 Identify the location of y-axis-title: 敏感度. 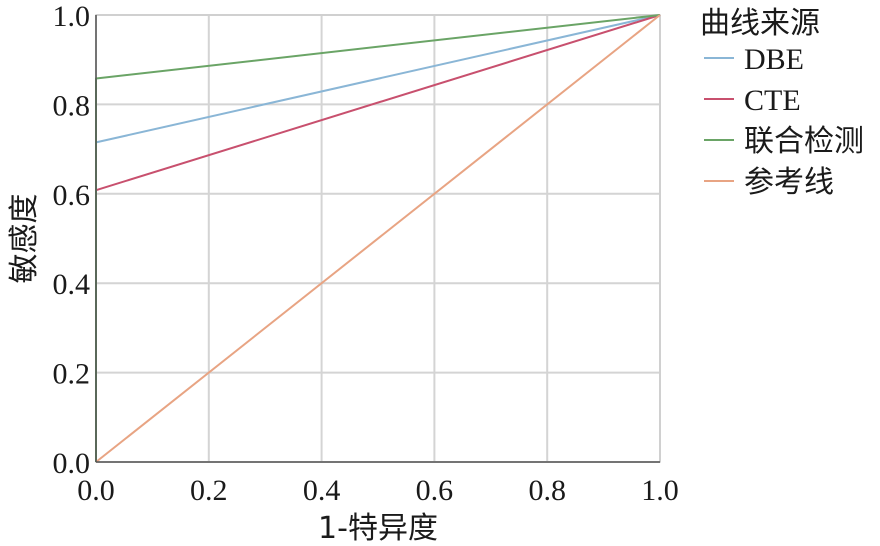
(24, 239).